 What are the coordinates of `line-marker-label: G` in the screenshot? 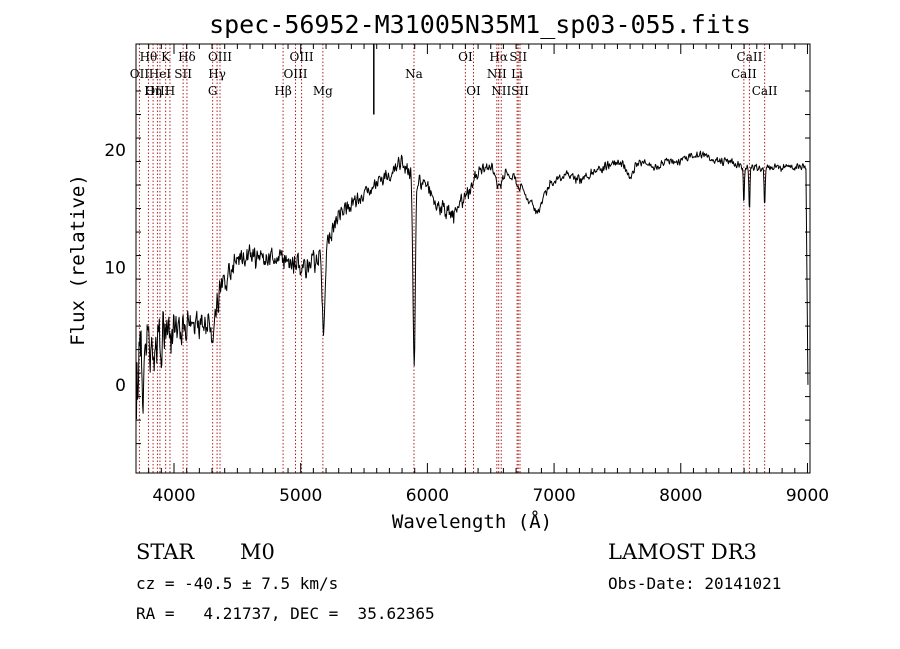 It's located at (213, 91).